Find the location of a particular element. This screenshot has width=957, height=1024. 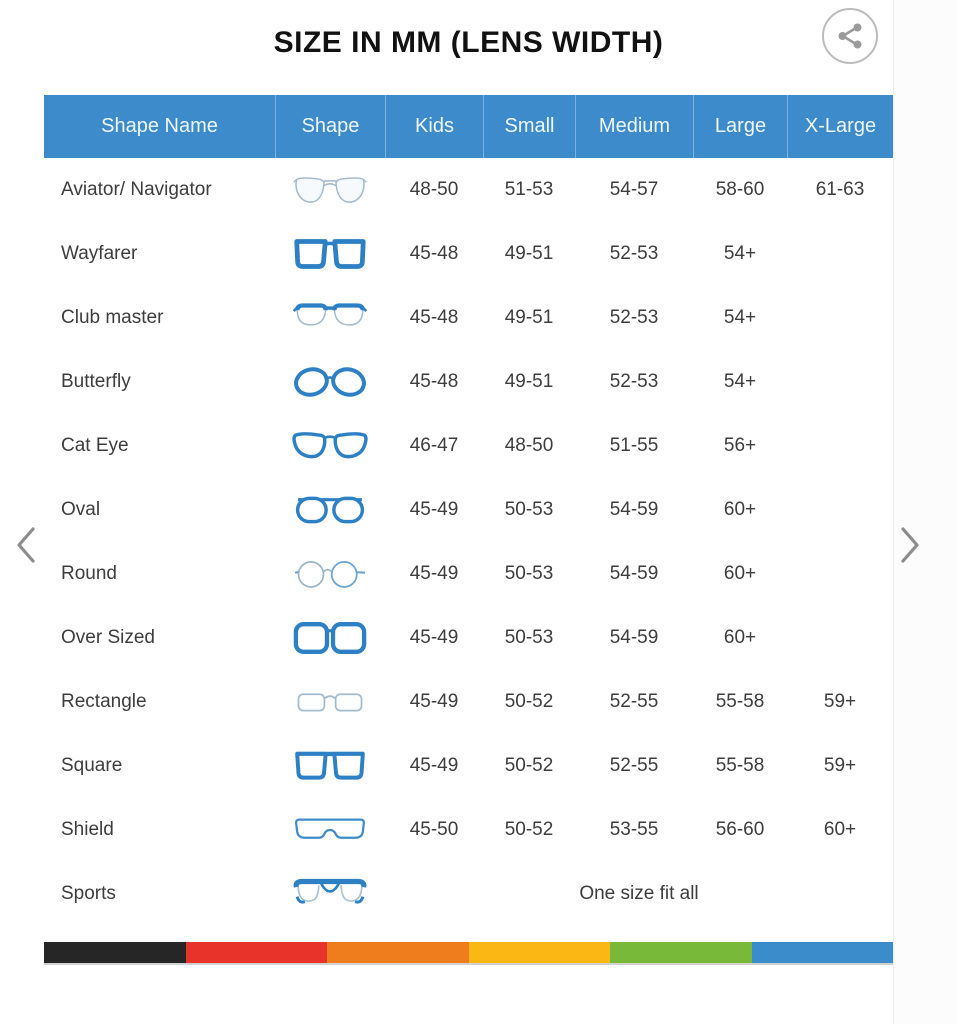

butterfly-glasses-icon is located at coordinates (330, 382).